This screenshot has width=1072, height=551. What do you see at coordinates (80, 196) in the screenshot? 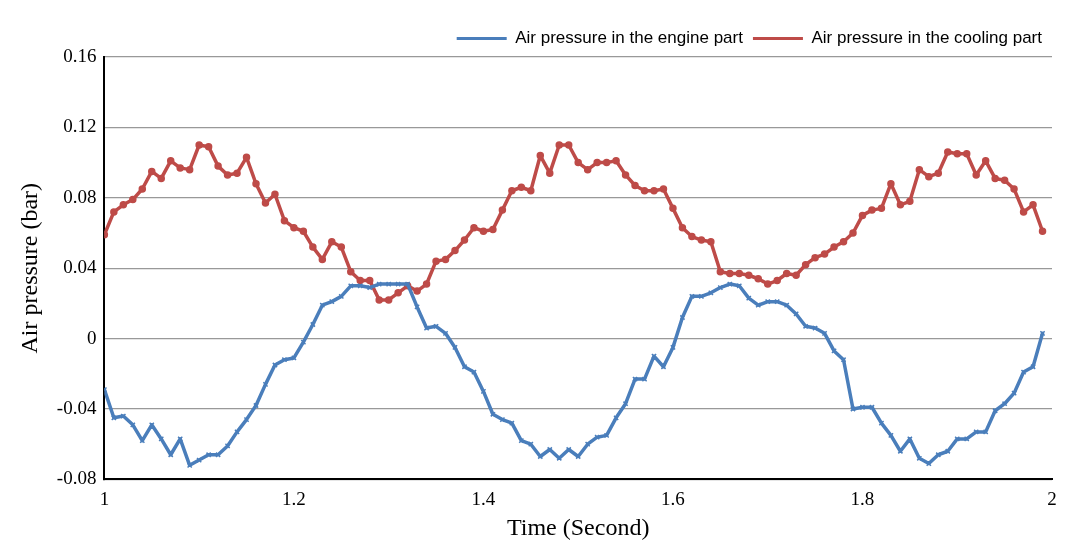
I see `y-tick-label: 0.08` at bounding box center [80, 196].